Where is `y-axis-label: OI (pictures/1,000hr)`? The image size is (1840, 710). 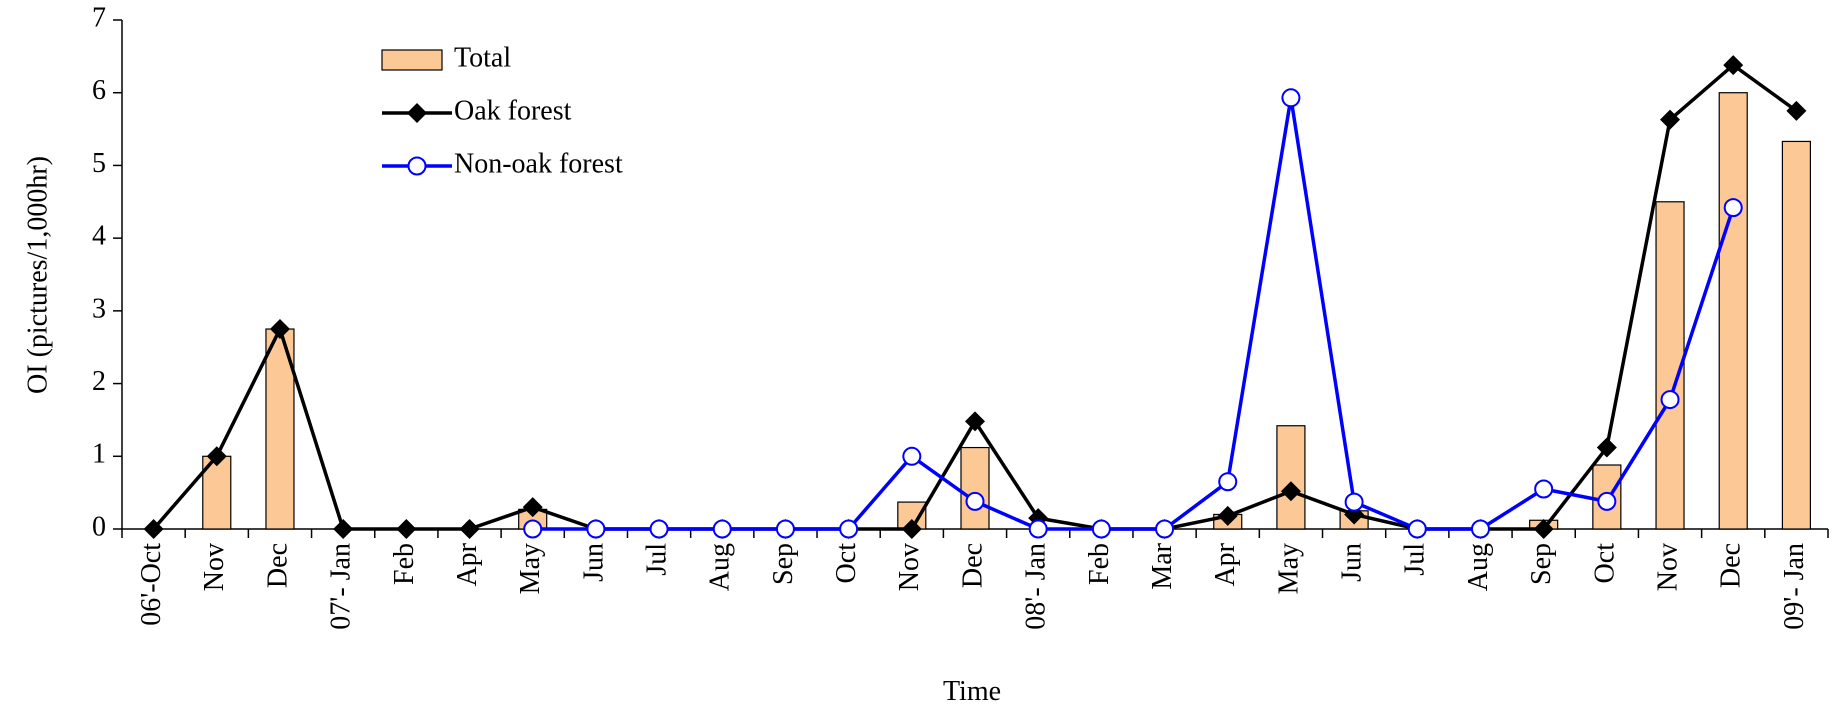
y-axis-label: OI (pictures/1,000hr) is located at coordinates (37, 275).